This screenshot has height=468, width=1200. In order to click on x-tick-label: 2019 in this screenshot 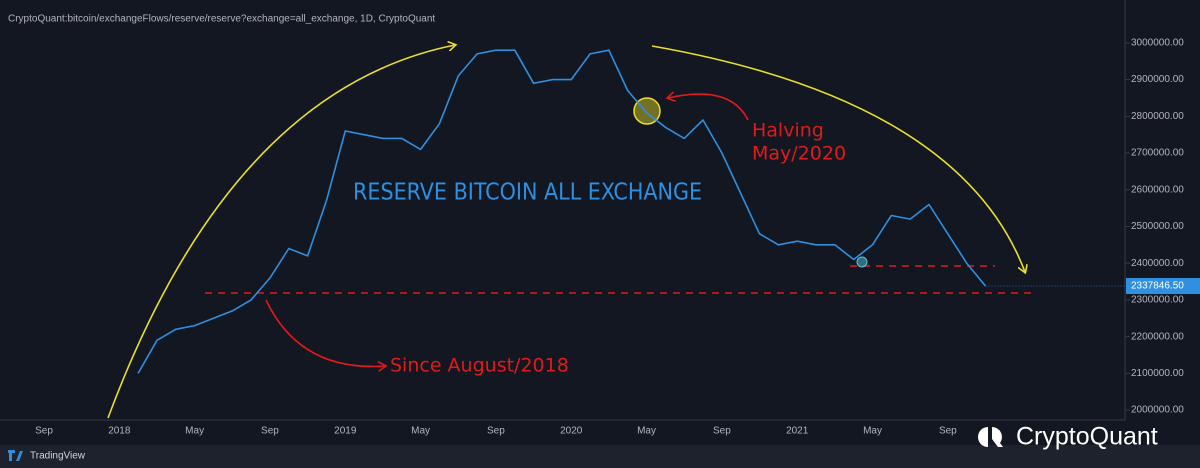, I will do `click(345, 431)`.